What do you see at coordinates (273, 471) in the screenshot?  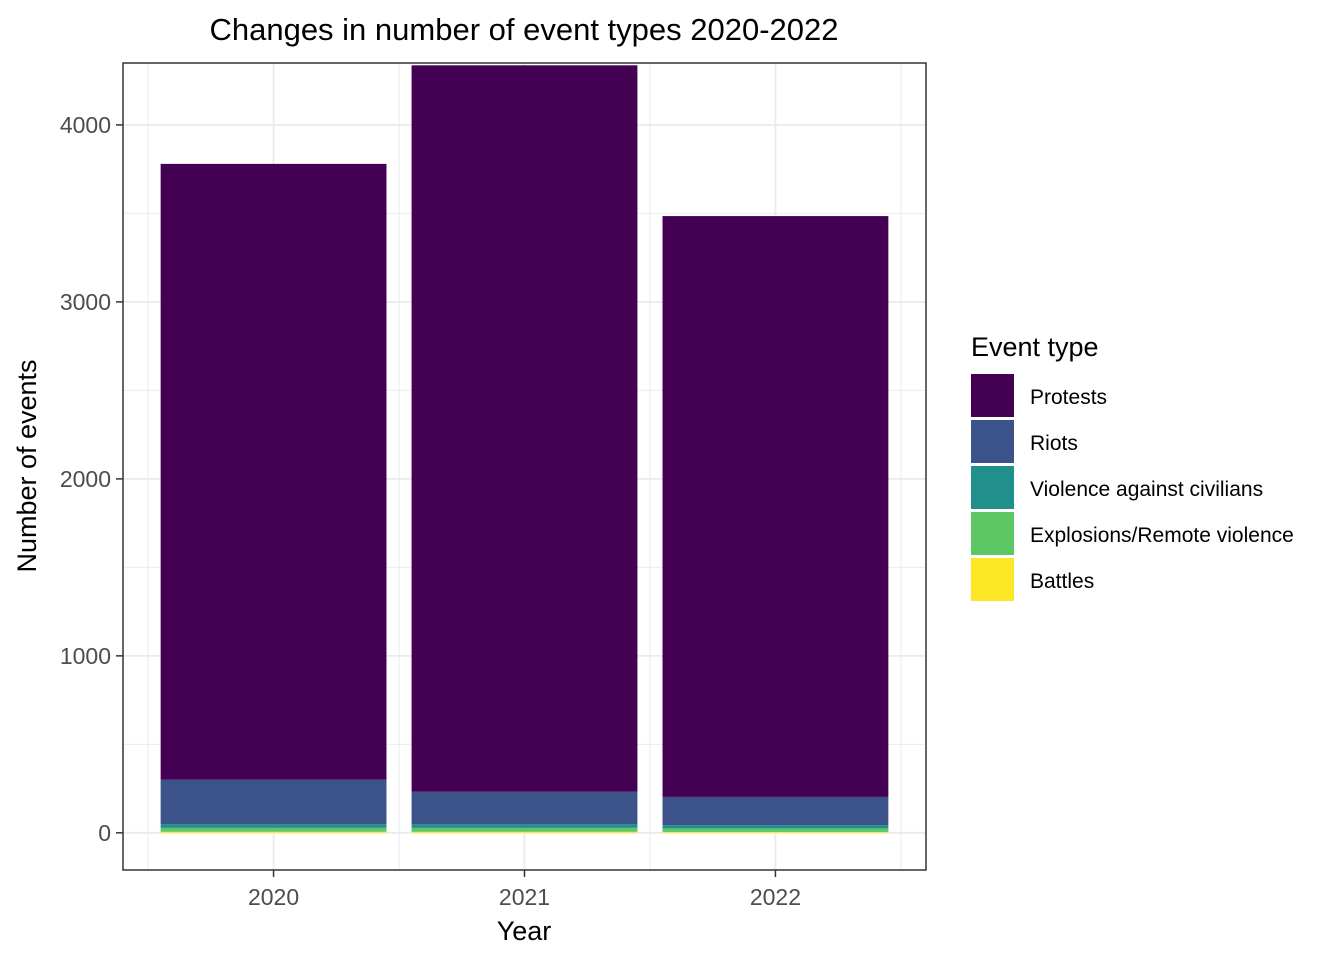 I see `bar-segment-protests-2020` at bounding box center [273, 471].